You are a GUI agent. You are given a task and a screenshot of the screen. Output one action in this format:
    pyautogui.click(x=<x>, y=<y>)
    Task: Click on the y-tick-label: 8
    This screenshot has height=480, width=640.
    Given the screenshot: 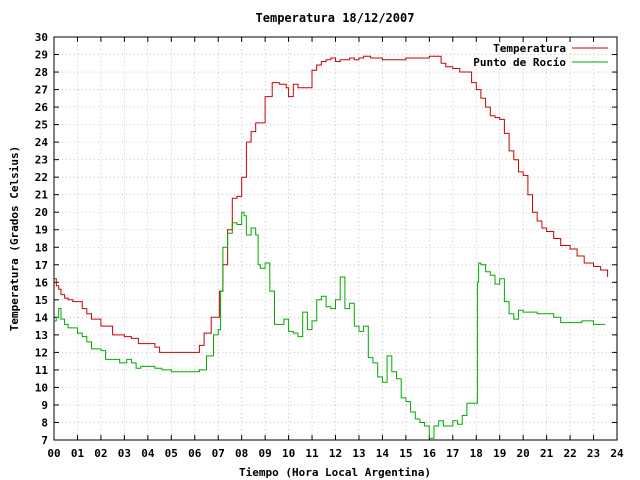 What is the action you would take?
    pyautogui.click(x=44, y=422)
    